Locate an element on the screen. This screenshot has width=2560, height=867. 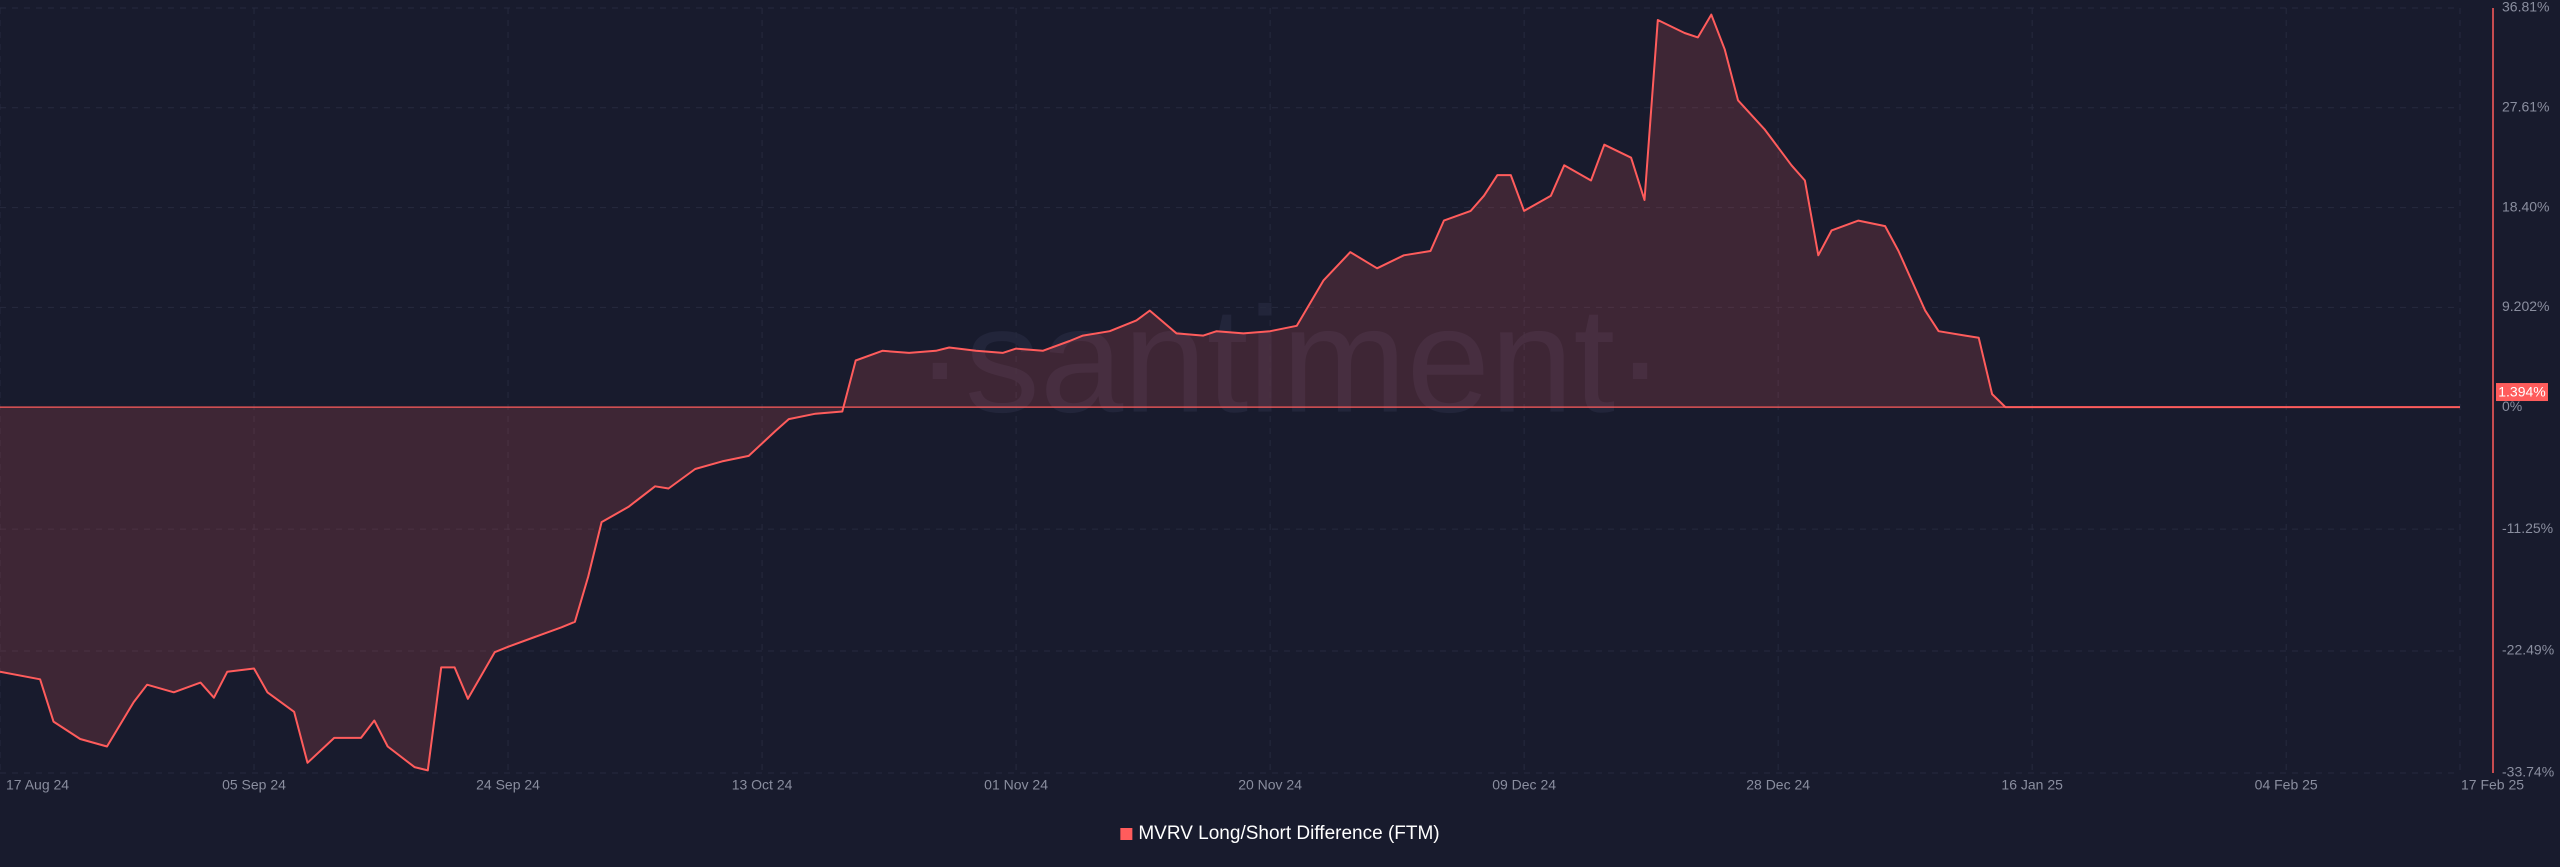
y-tick-label: -22.49% is located at coordinates (2528, 650).